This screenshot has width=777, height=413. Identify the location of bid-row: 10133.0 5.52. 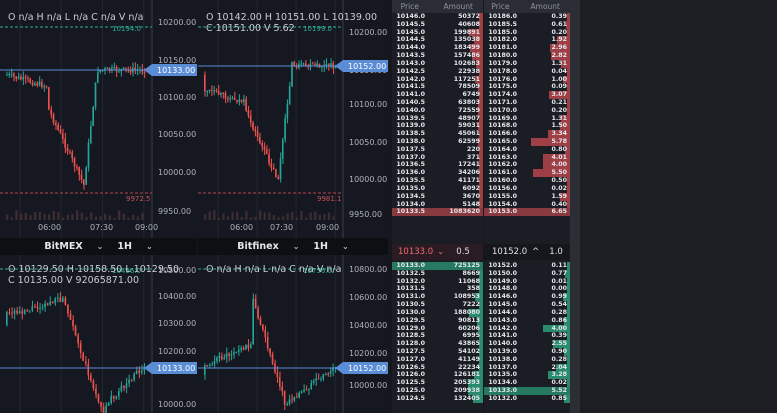
(527, 391).